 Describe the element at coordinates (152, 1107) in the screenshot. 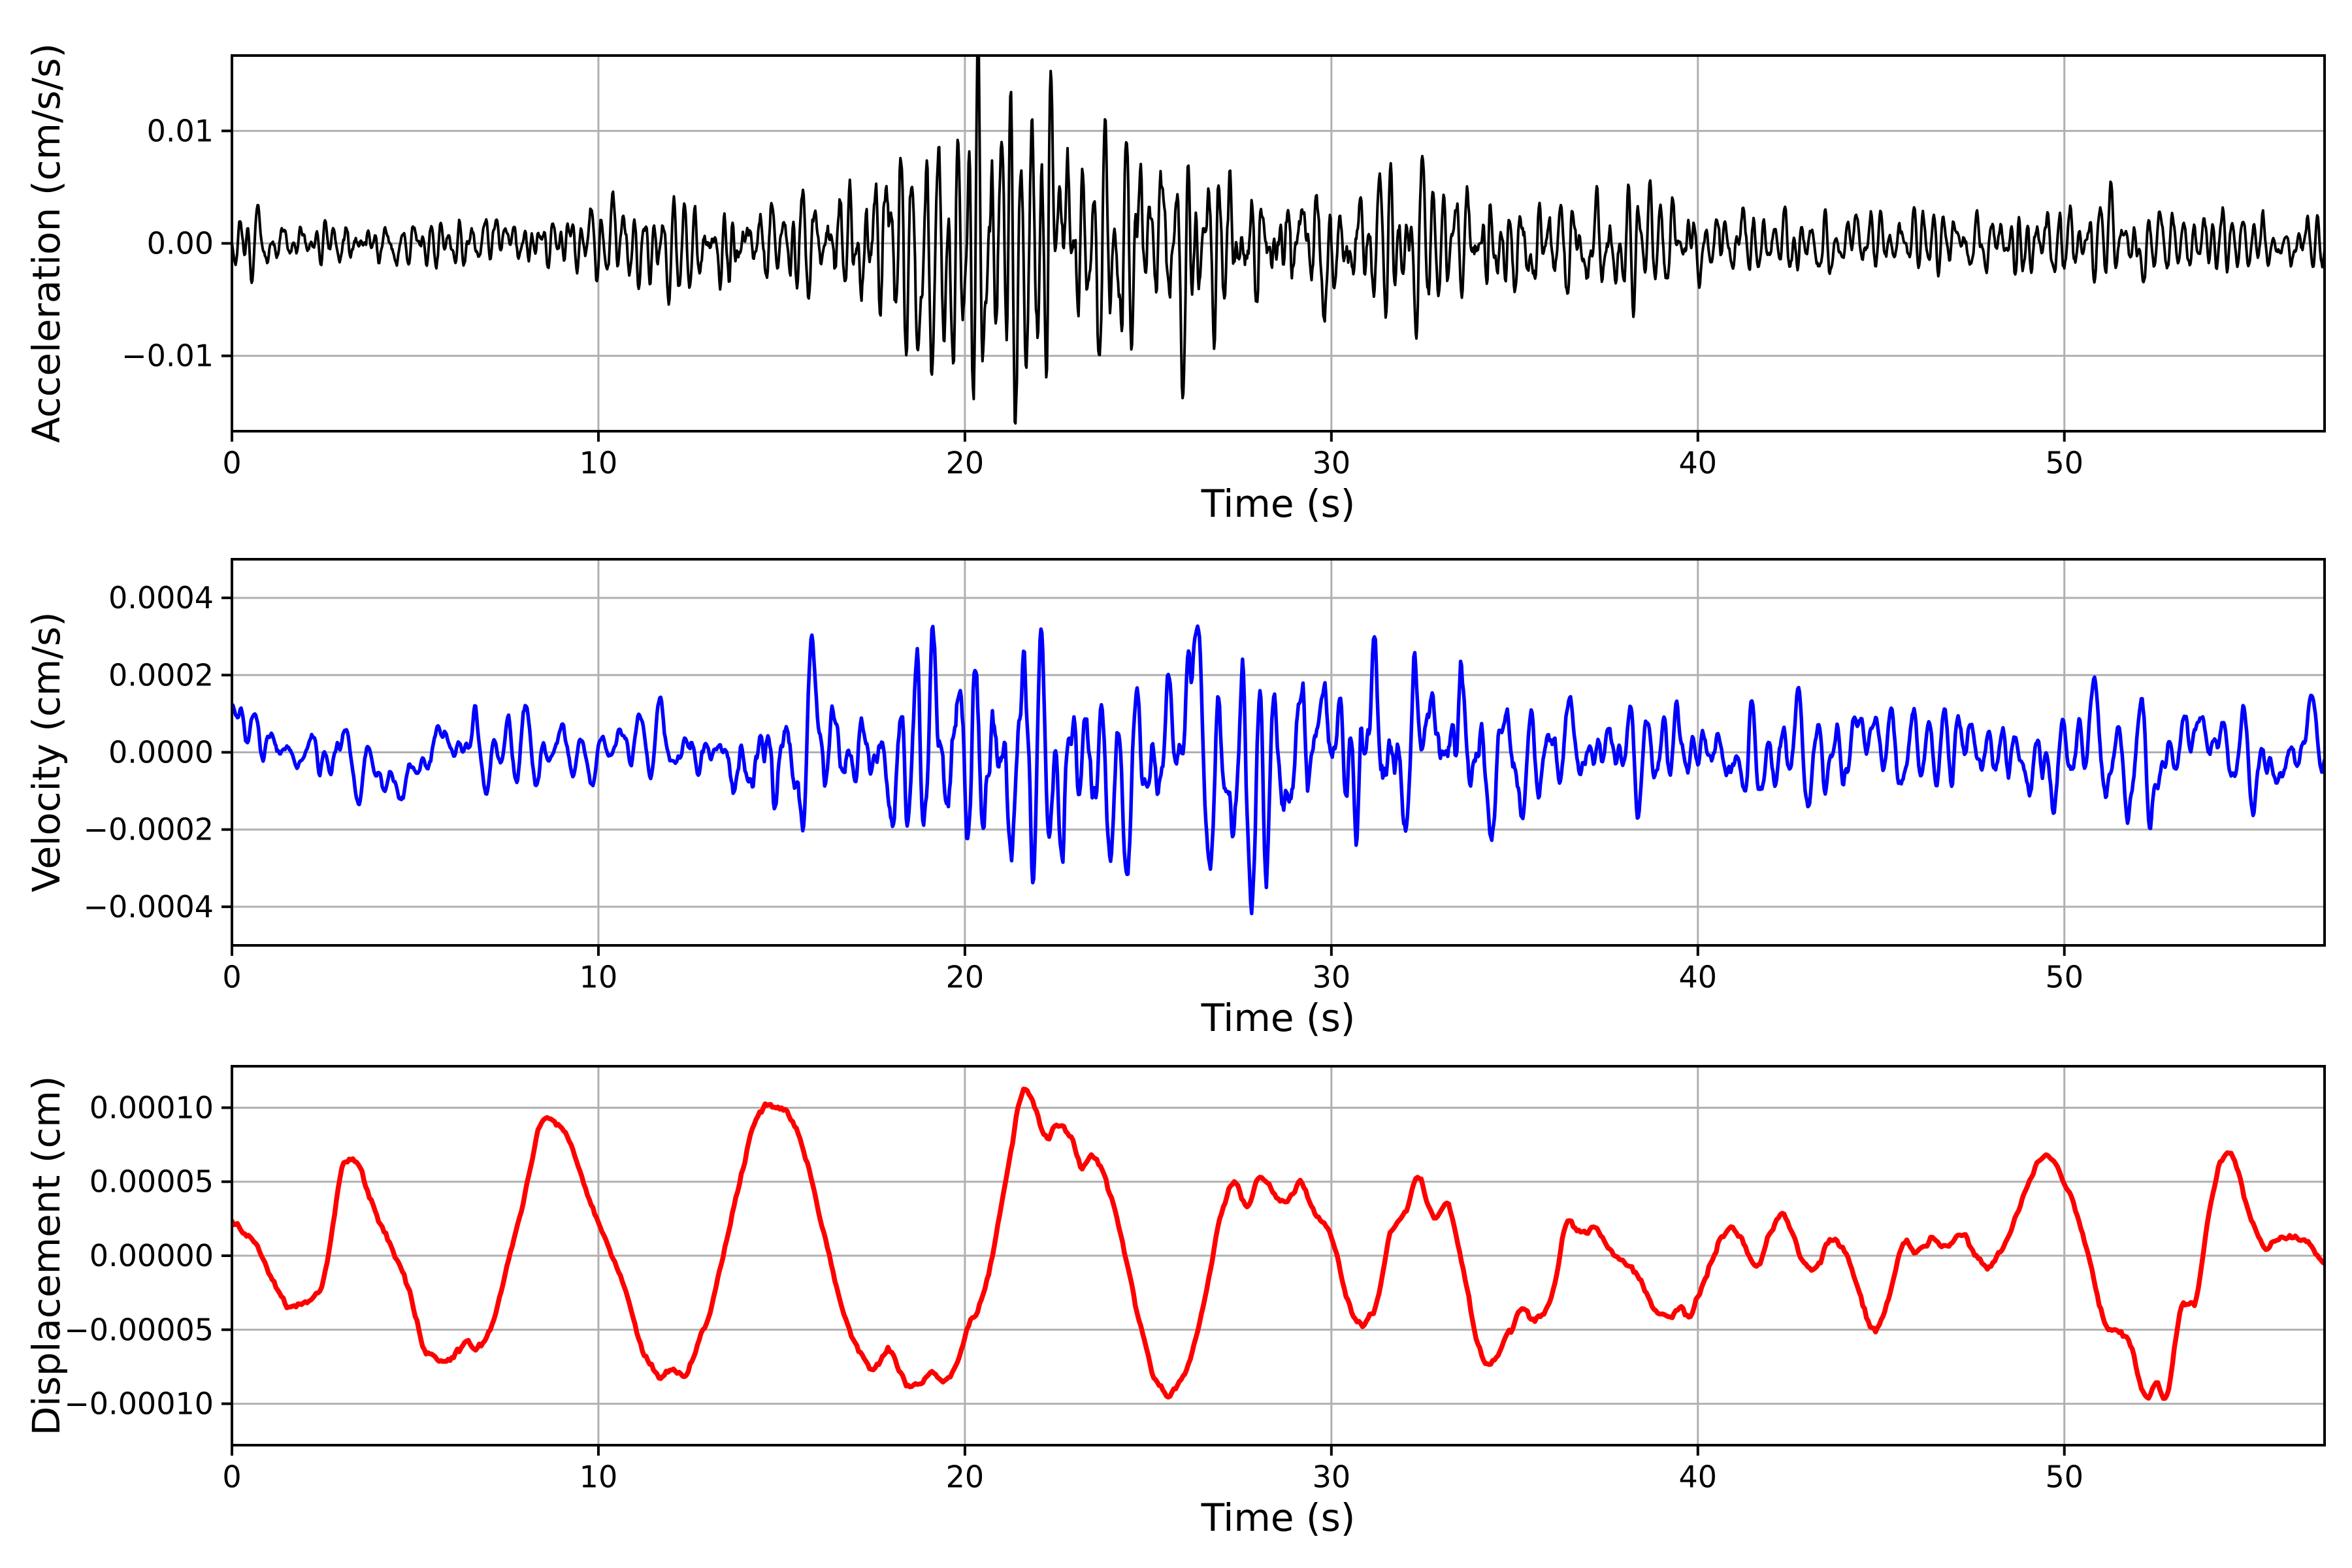

I see `y-tick-label: 0.00010` at that location.